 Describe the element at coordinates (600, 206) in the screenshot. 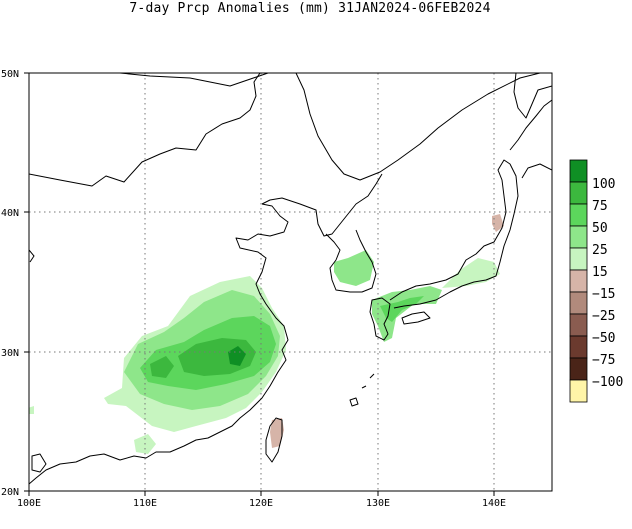

I see `legend-label: 75` at that location.